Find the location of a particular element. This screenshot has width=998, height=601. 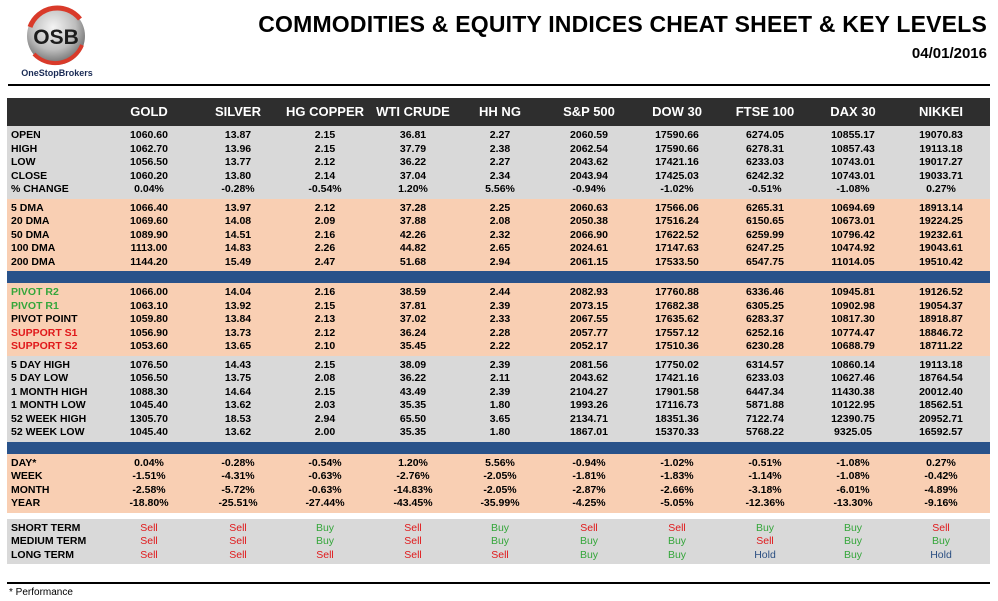

table-cell: 44.82 is located at coordinates (413, 248).